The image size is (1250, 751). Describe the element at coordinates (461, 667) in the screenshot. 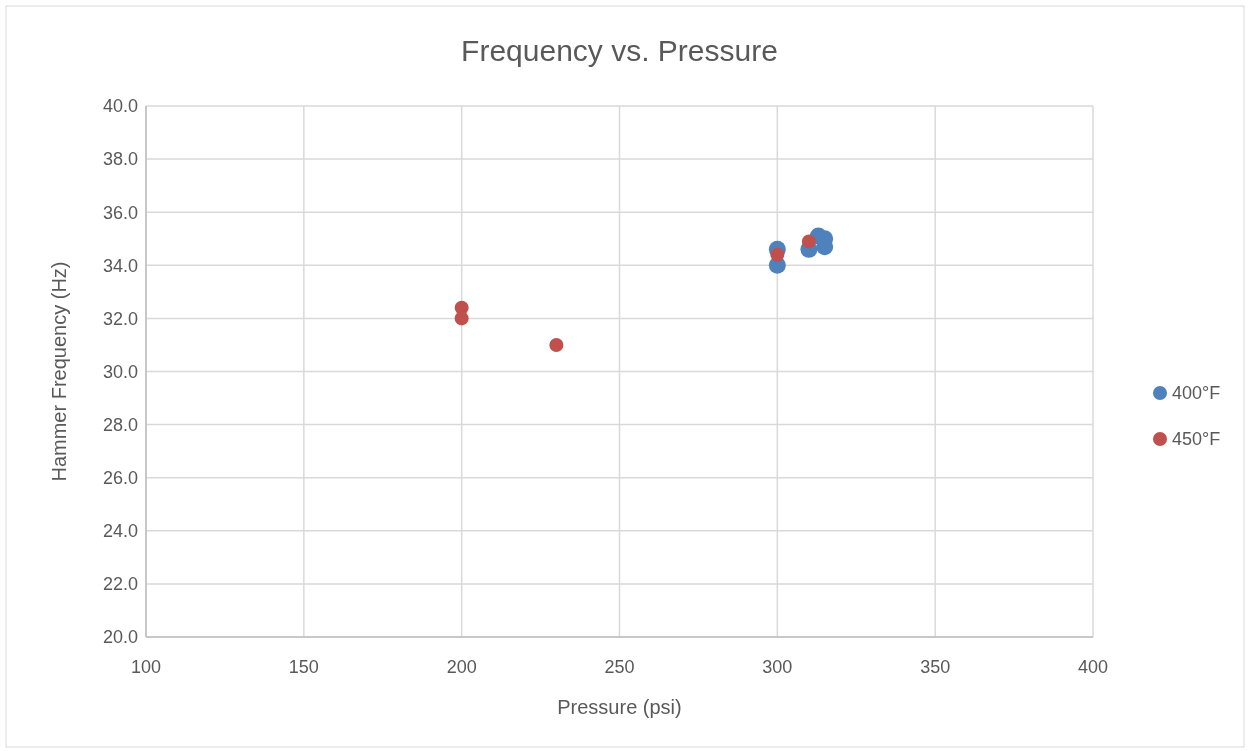

I see `x-tick-label: 200` at that location.